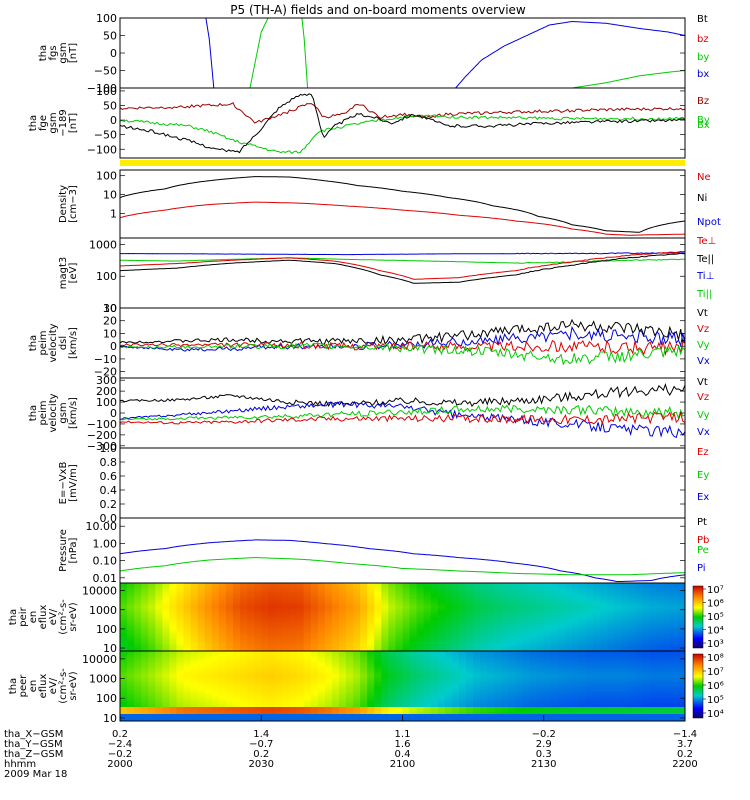 This screenshot has width=750, height=800. Describe the element at coordinates (43, 342) in the screenshot. I see `y-axis-label: peim` at that location.